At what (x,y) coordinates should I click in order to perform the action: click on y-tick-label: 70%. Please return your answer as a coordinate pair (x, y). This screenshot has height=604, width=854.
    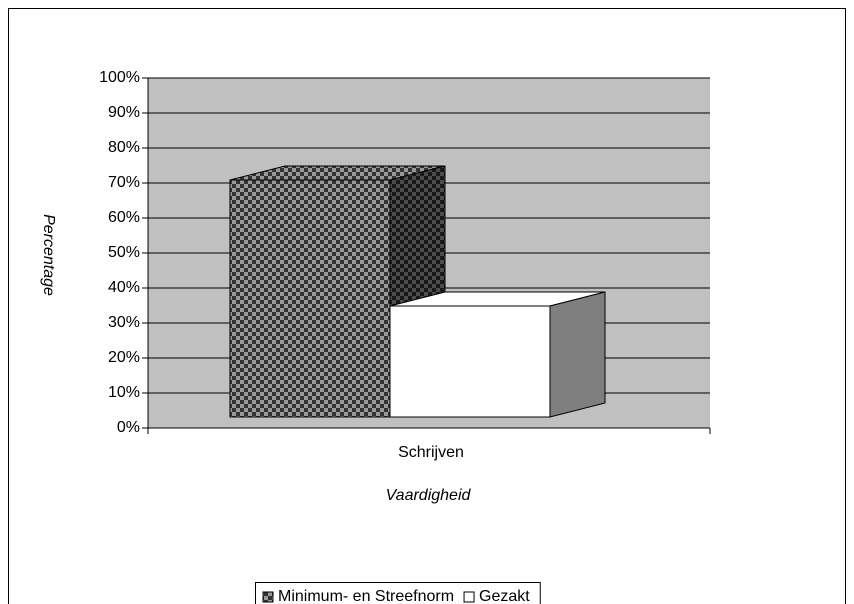
    Looking at the image, I should click on (124, 182).